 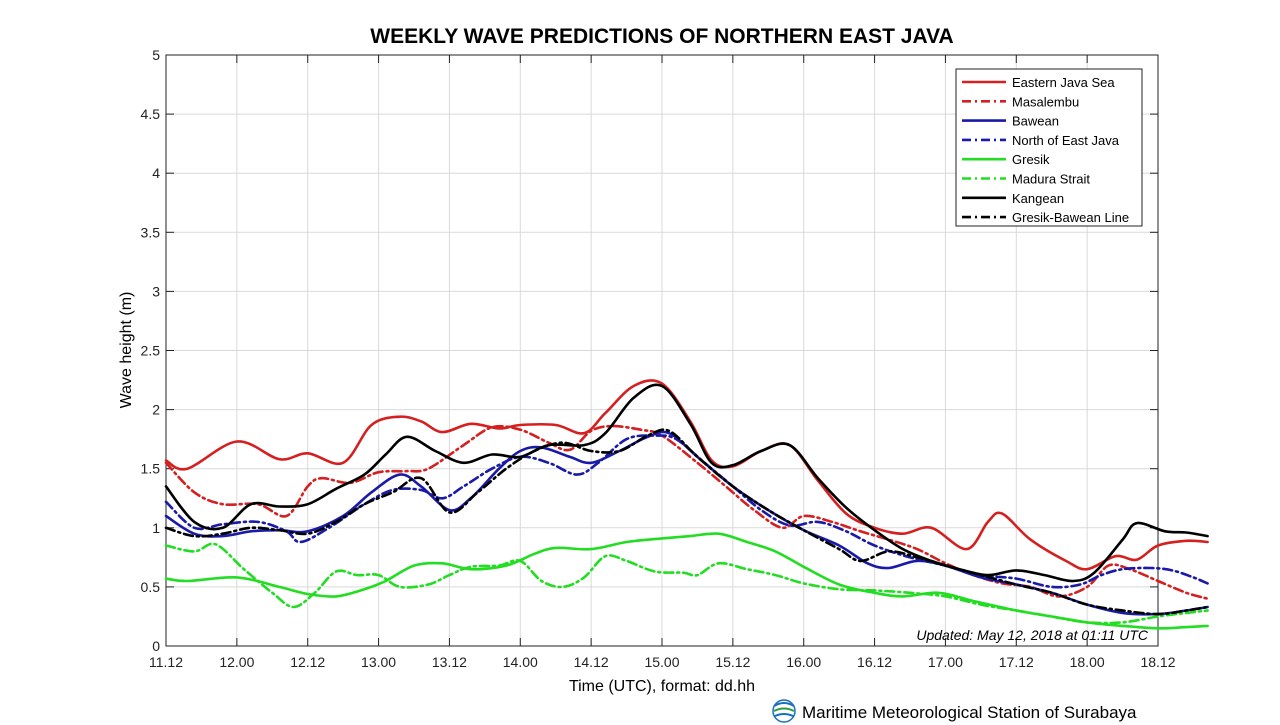 What do you see at coordinates (1066, 140) in the screenshot?
I see `legend-label-north-of-east-java: North of East Java` at bounding box center [1066, 140].